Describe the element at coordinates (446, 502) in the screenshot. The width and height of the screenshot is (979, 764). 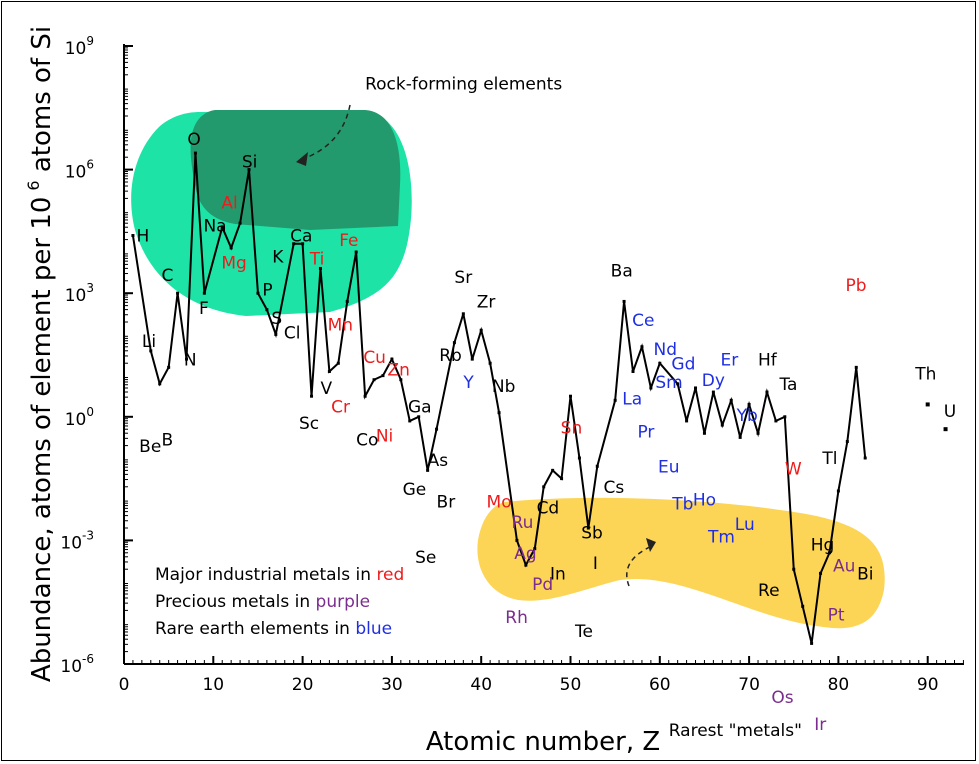
I see `element-label: Br` at that location.